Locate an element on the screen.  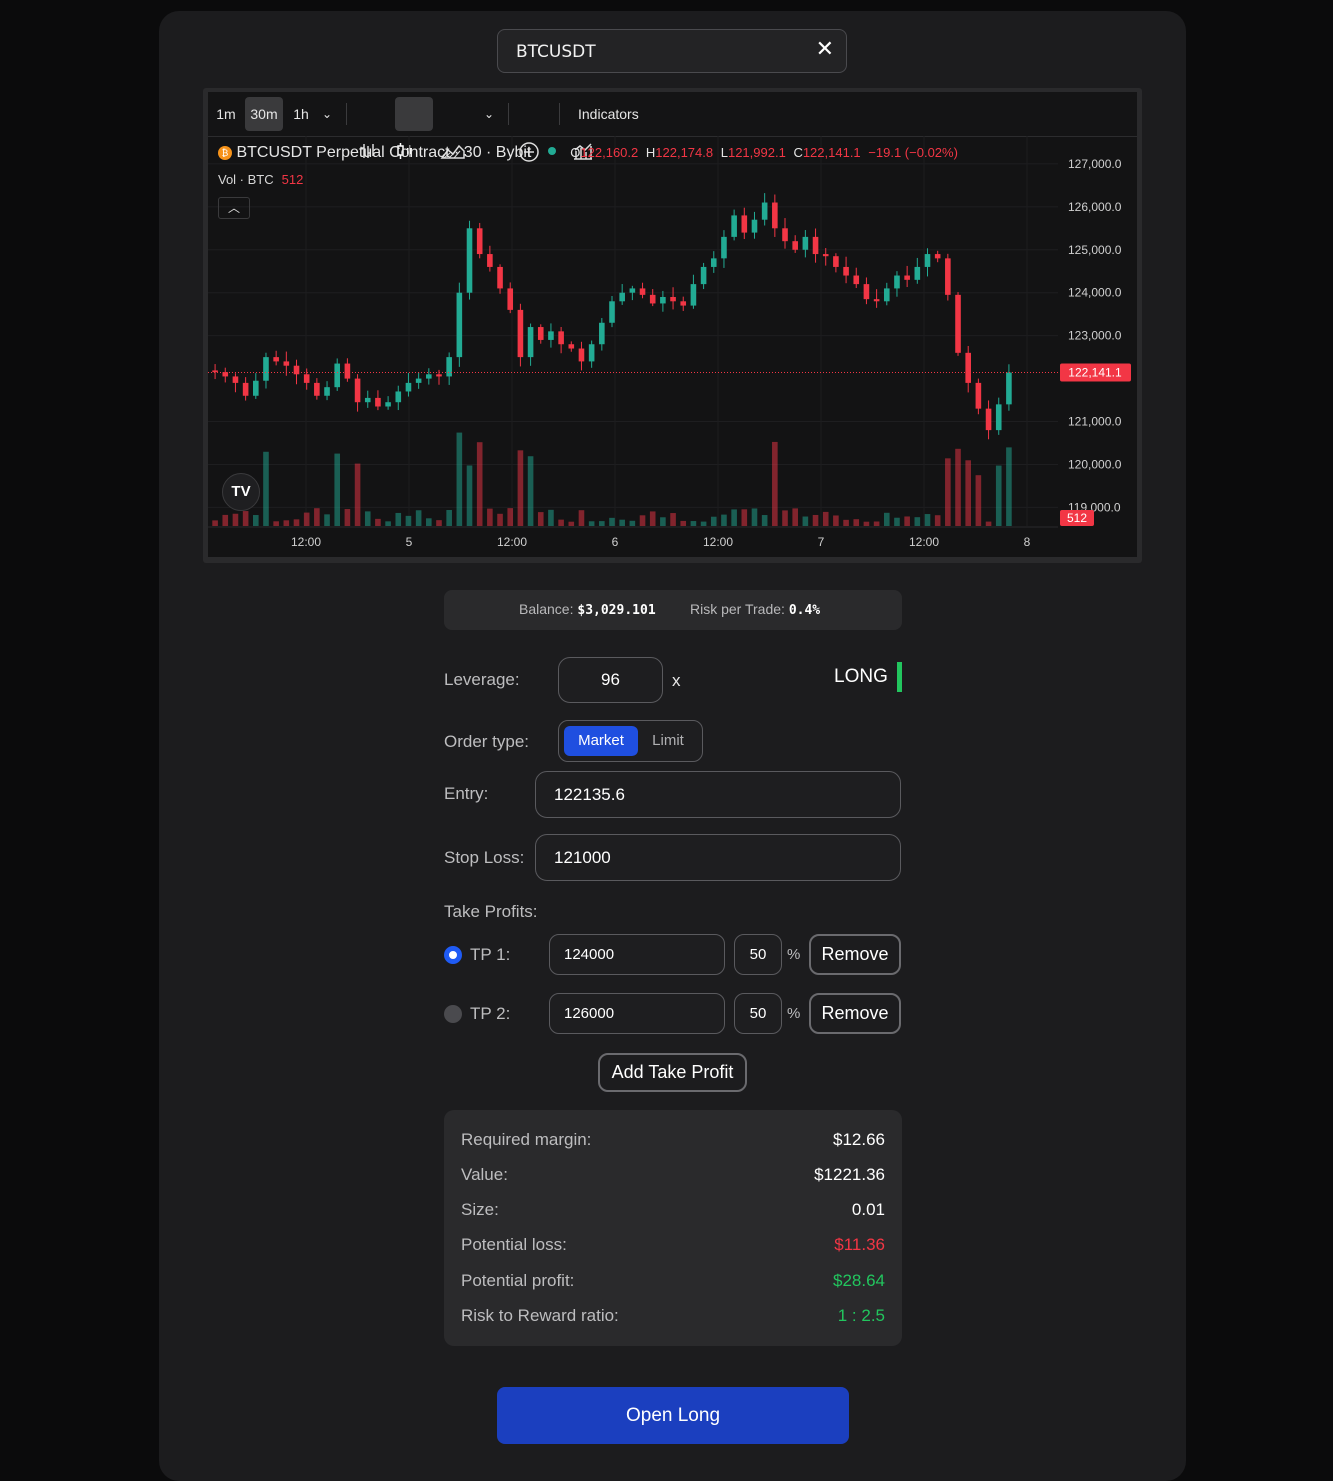
tp1-remove-button: Remove is located at coordinates (855, 954).